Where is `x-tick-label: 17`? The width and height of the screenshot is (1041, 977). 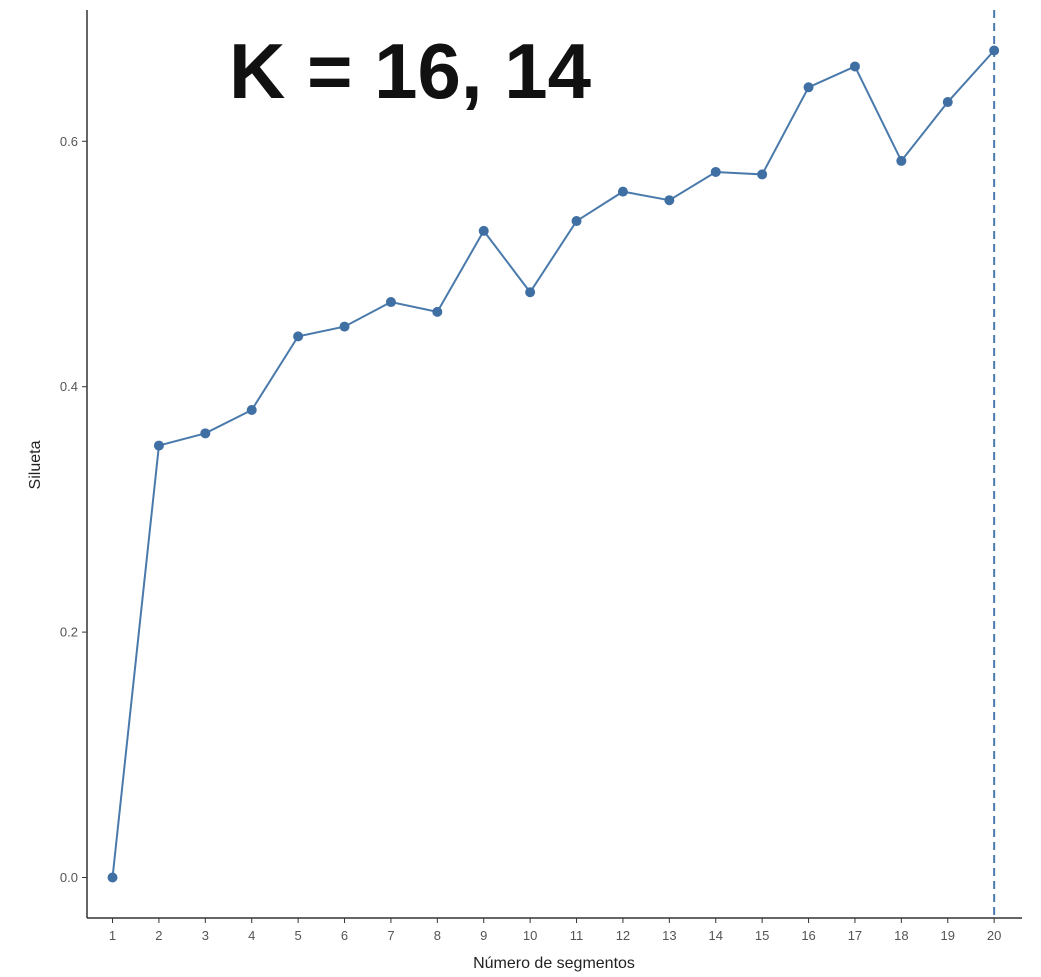
x-tick-label: 17 is located at coordinates (855, 935).